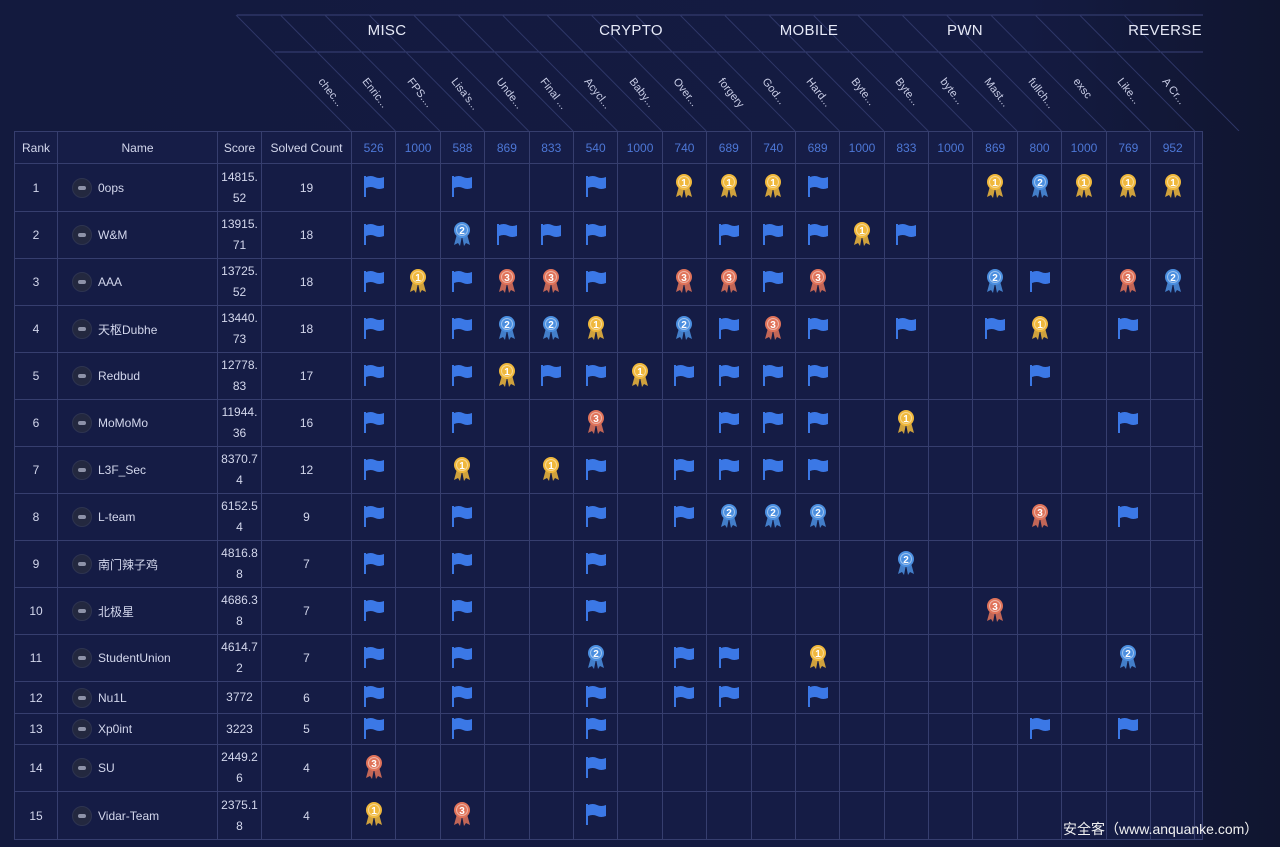 The height and width of the screenshot is (847, 1280). Describe the element at coordinates (137, 729) in the screenshot. I see `team-cell: Xp0int` at that location.